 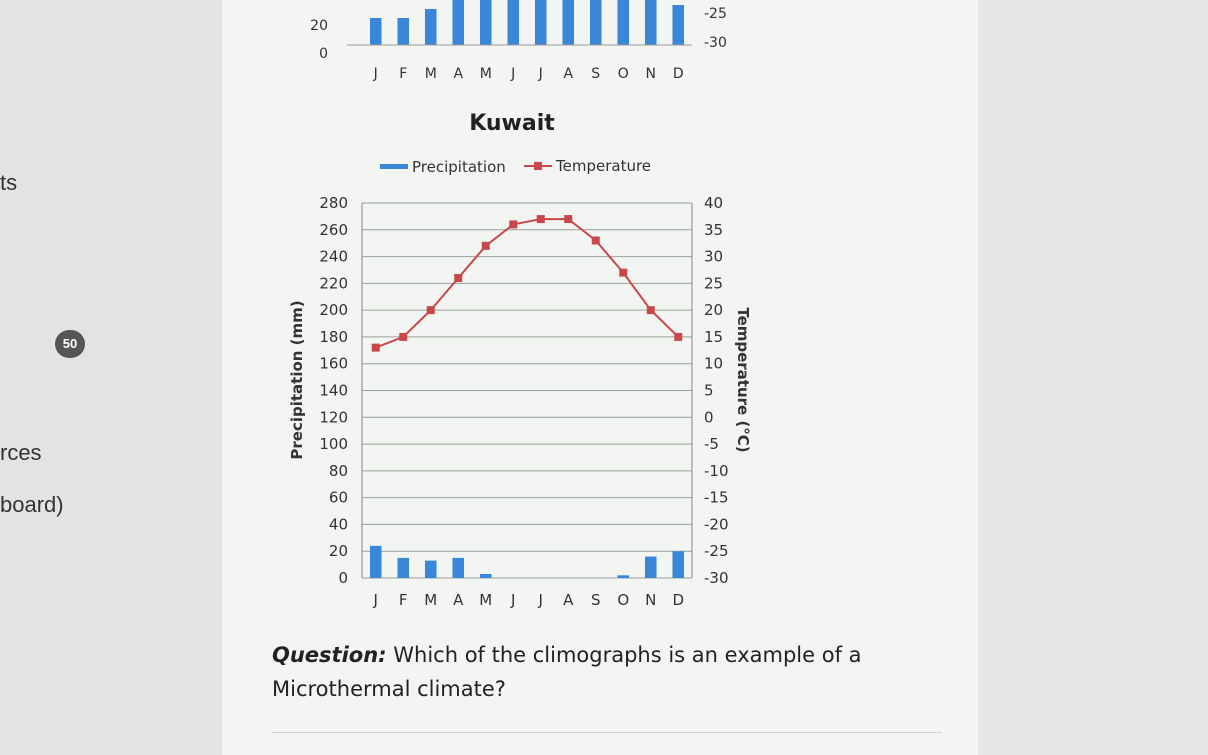 I want to click on xtick-label: D, so click(x=678, y=600).